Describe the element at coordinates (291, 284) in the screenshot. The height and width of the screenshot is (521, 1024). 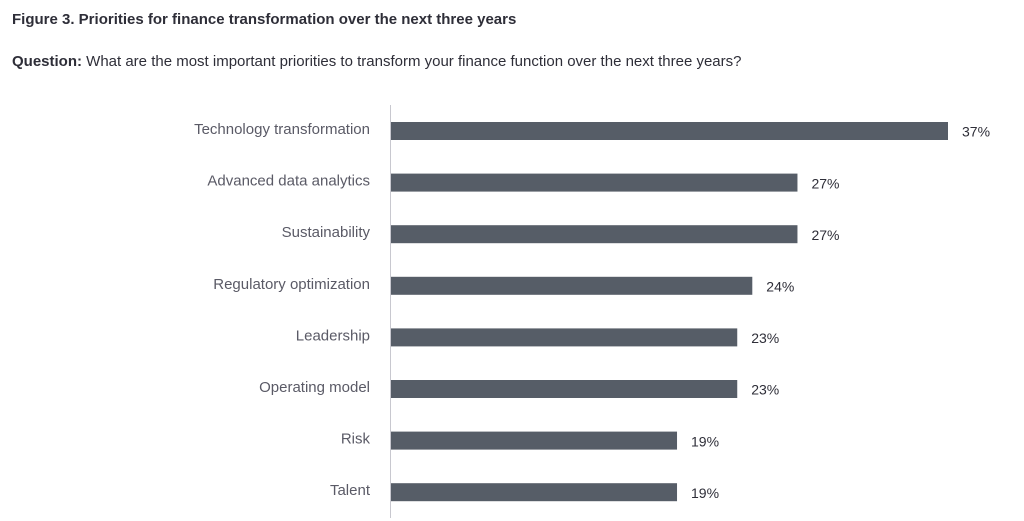
I see `category-label-regulatory-optimization: Regulatory optimization` at that location.